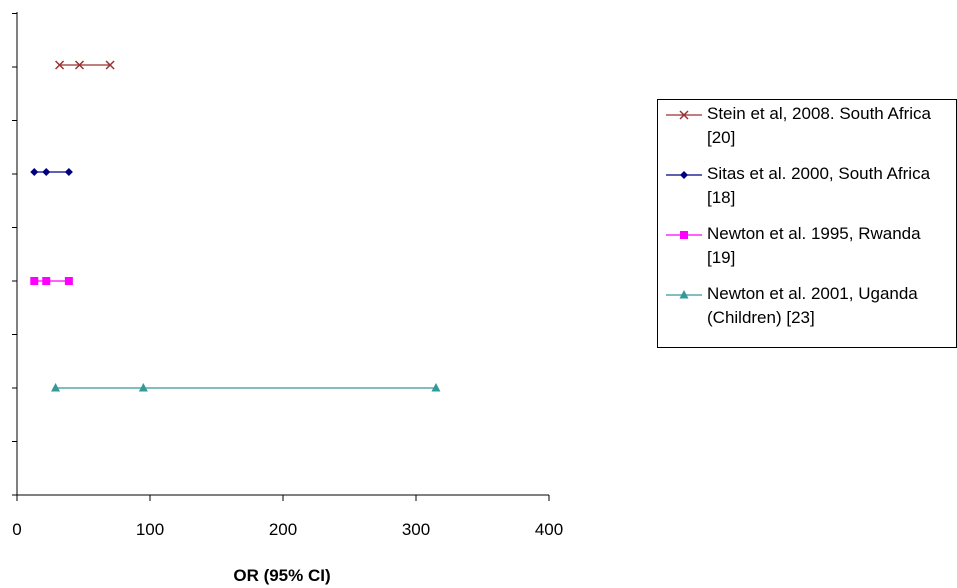 The image size is (957, 588). I want to click on legend-entry-newton-1995: Newton et al. 1995, Rwanda [19], so click(807, 252).